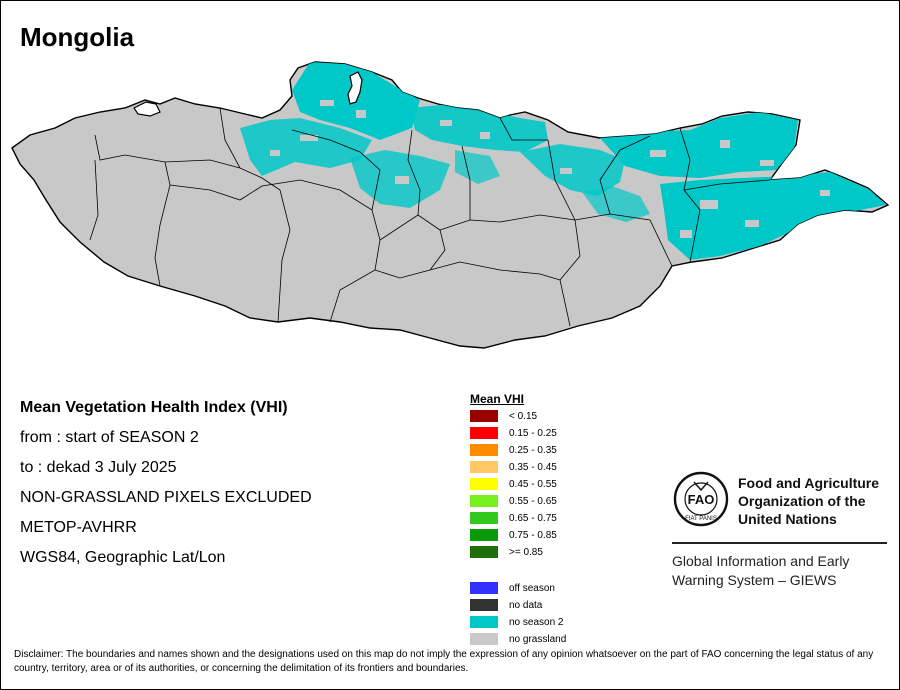  I want to click on fao-name-line: United Nations, so click(787, 519).